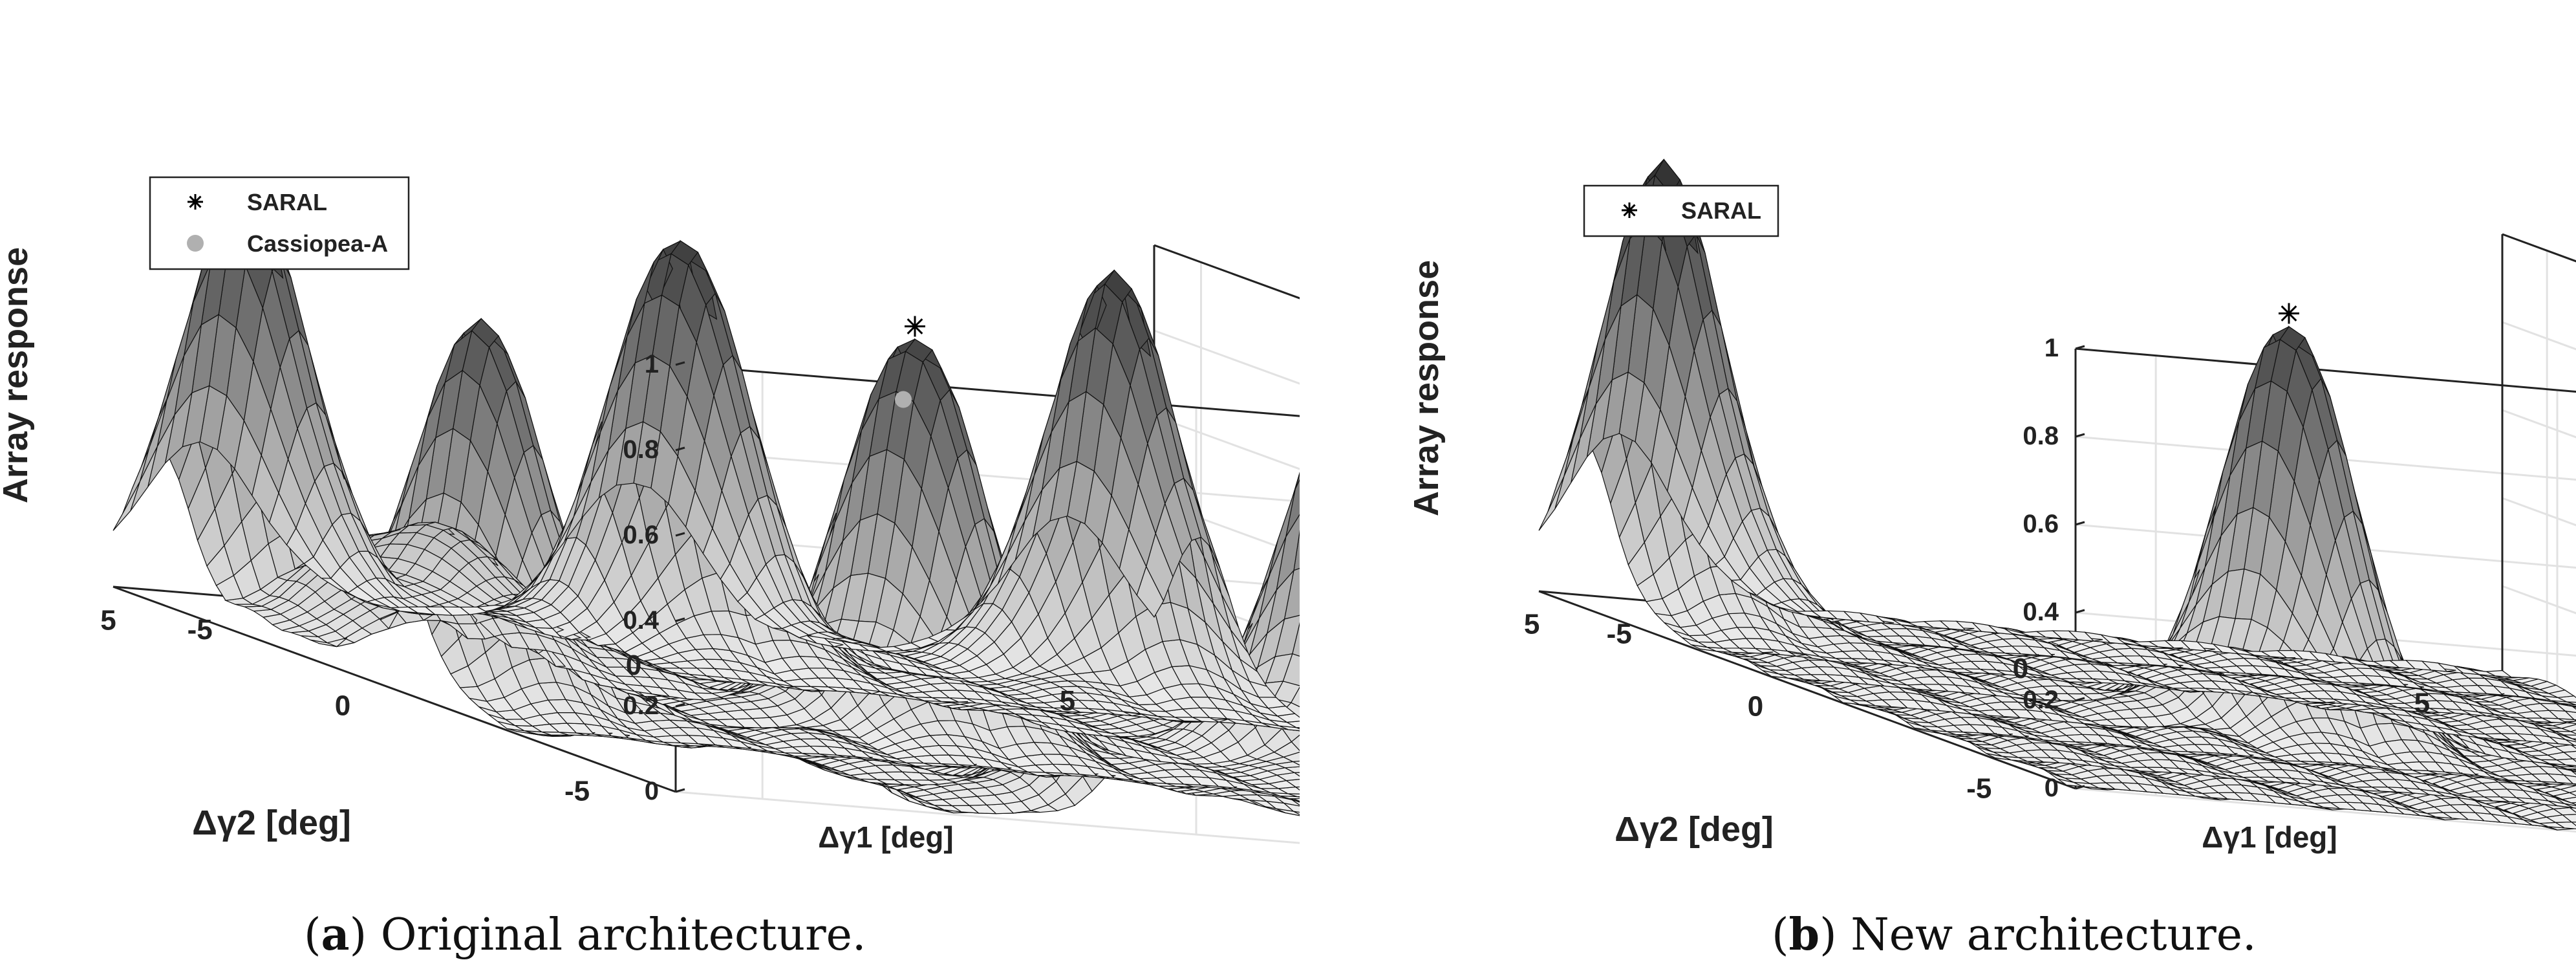 This screenshot has height=971, width=2576. What do you see at coordinates (343, 706) in the screenshot?
I see `y-tick-label: 0` at bounding box center [343, 706].